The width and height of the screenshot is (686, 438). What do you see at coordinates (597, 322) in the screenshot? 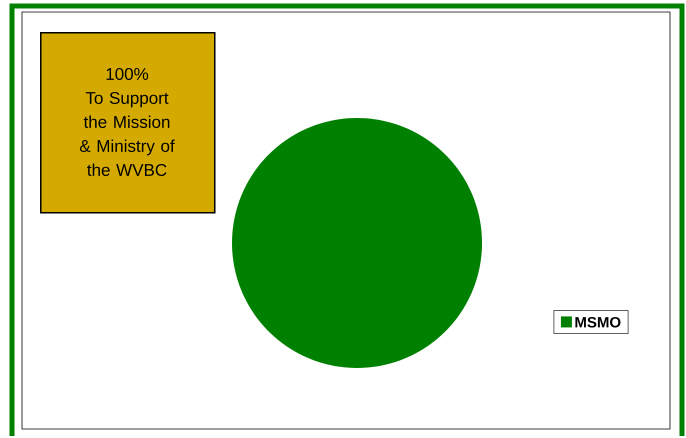
I see `legend-label: MSMO` at bounding box center [597, 322].